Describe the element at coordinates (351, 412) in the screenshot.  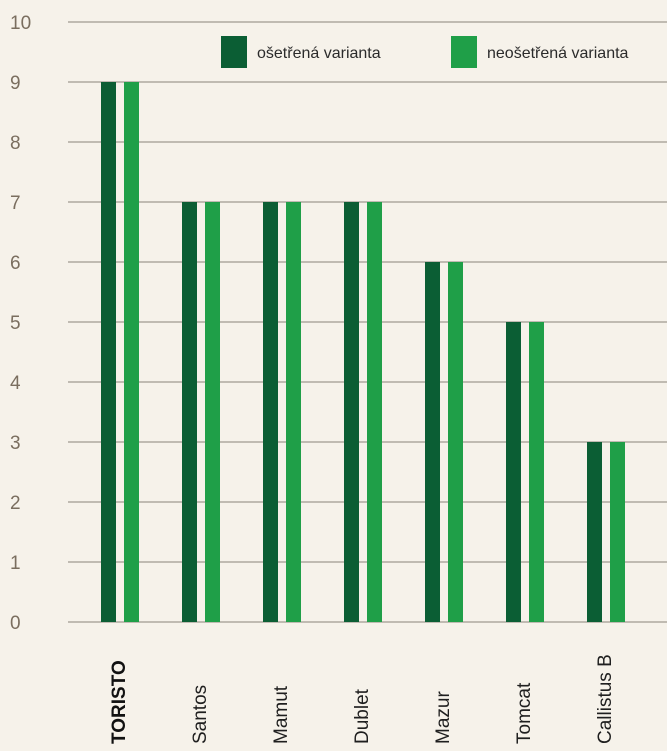
I see `bar-treated-dublet` at that location.